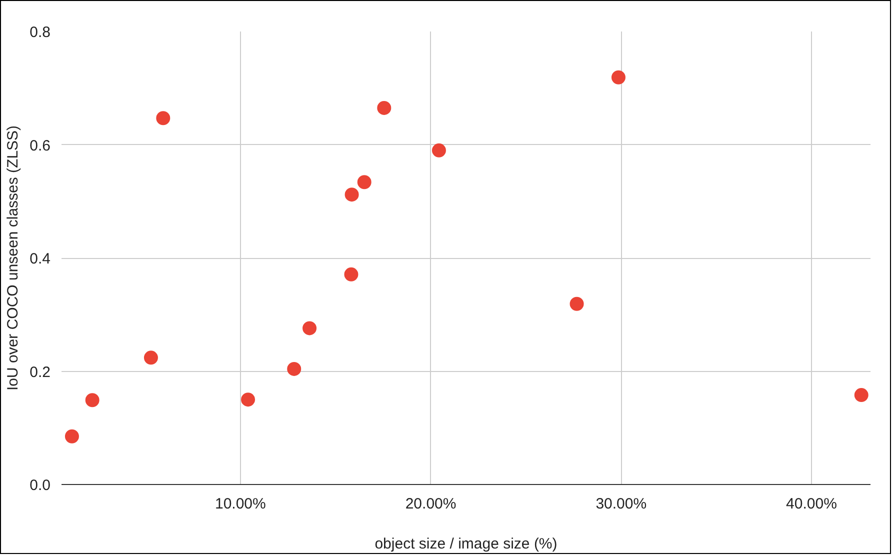 The width and height of the screenshot is (895, 558). What do you see at coordinates (466, 544) in the screenshot?
I see `x-axis-title: object size / image size (%)` at bounding box center [466, 544].